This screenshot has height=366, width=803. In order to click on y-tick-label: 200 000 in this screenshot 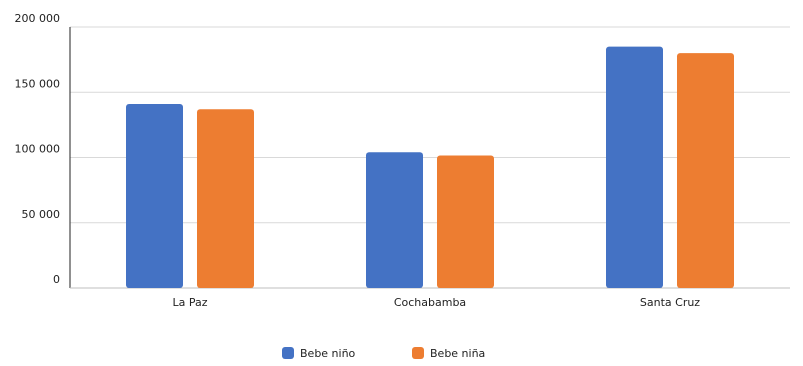, I will do `click(38, 18)`.